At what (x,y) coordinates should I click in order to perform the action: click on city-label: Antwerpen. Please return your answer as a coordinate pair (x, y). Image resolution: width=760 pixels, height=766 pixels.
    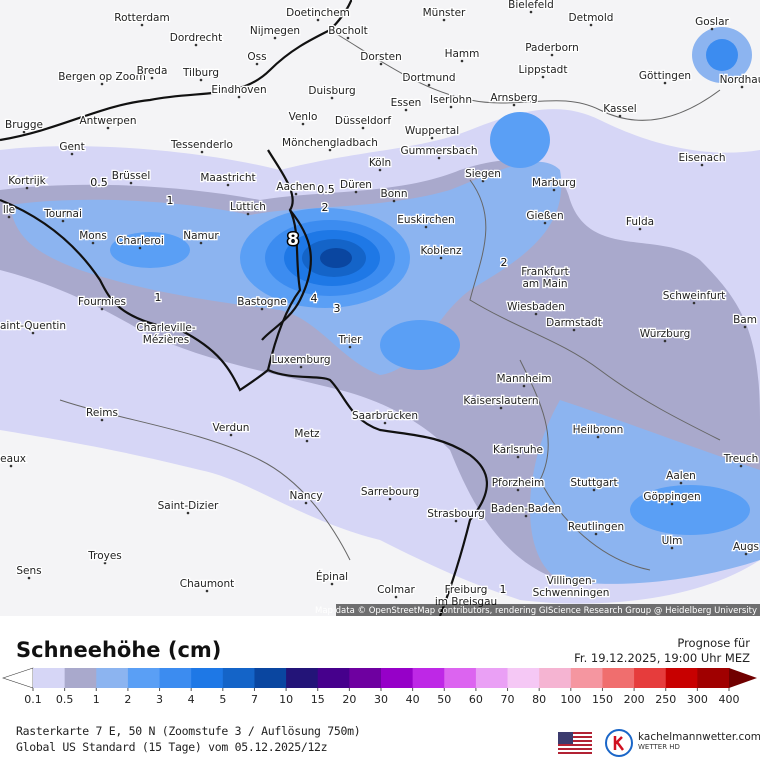
    Looking at the image, I should click on (107, 121).